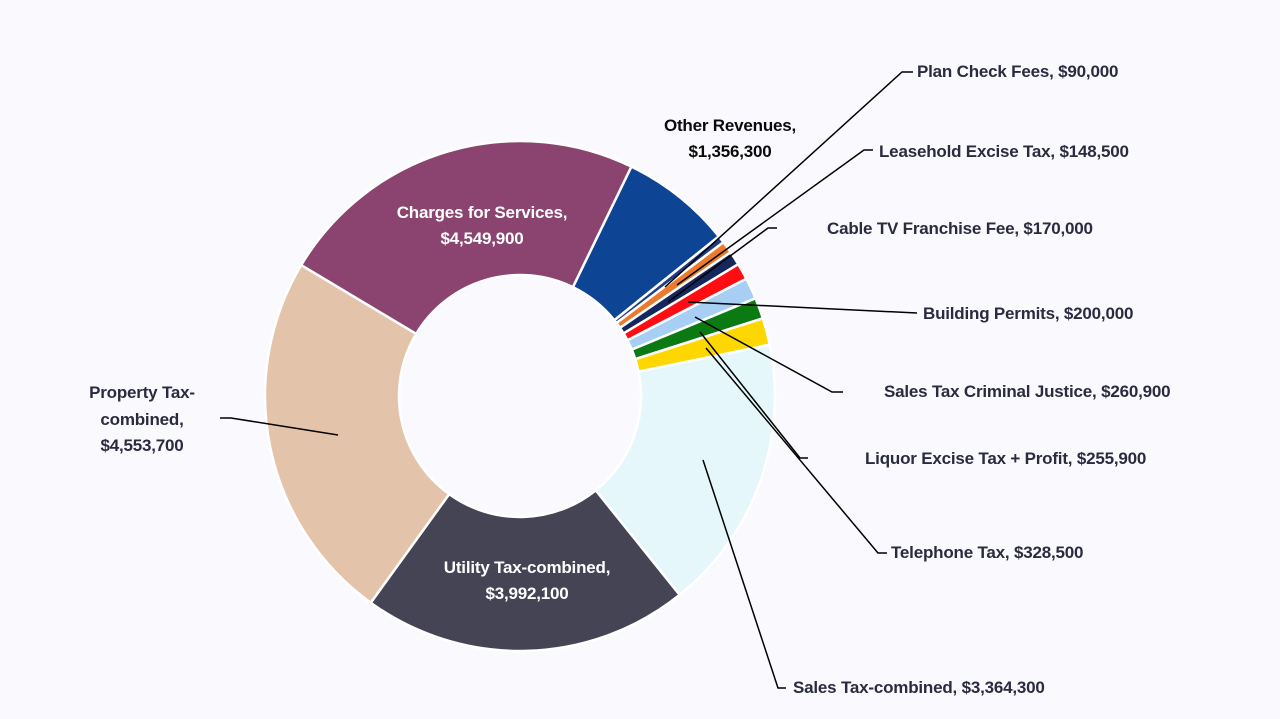 This screenshot has width=1280, height=719. Describe the element at coordinates (142, 392) in the screenshot. I see `label-line: Property Tax-` at that location.